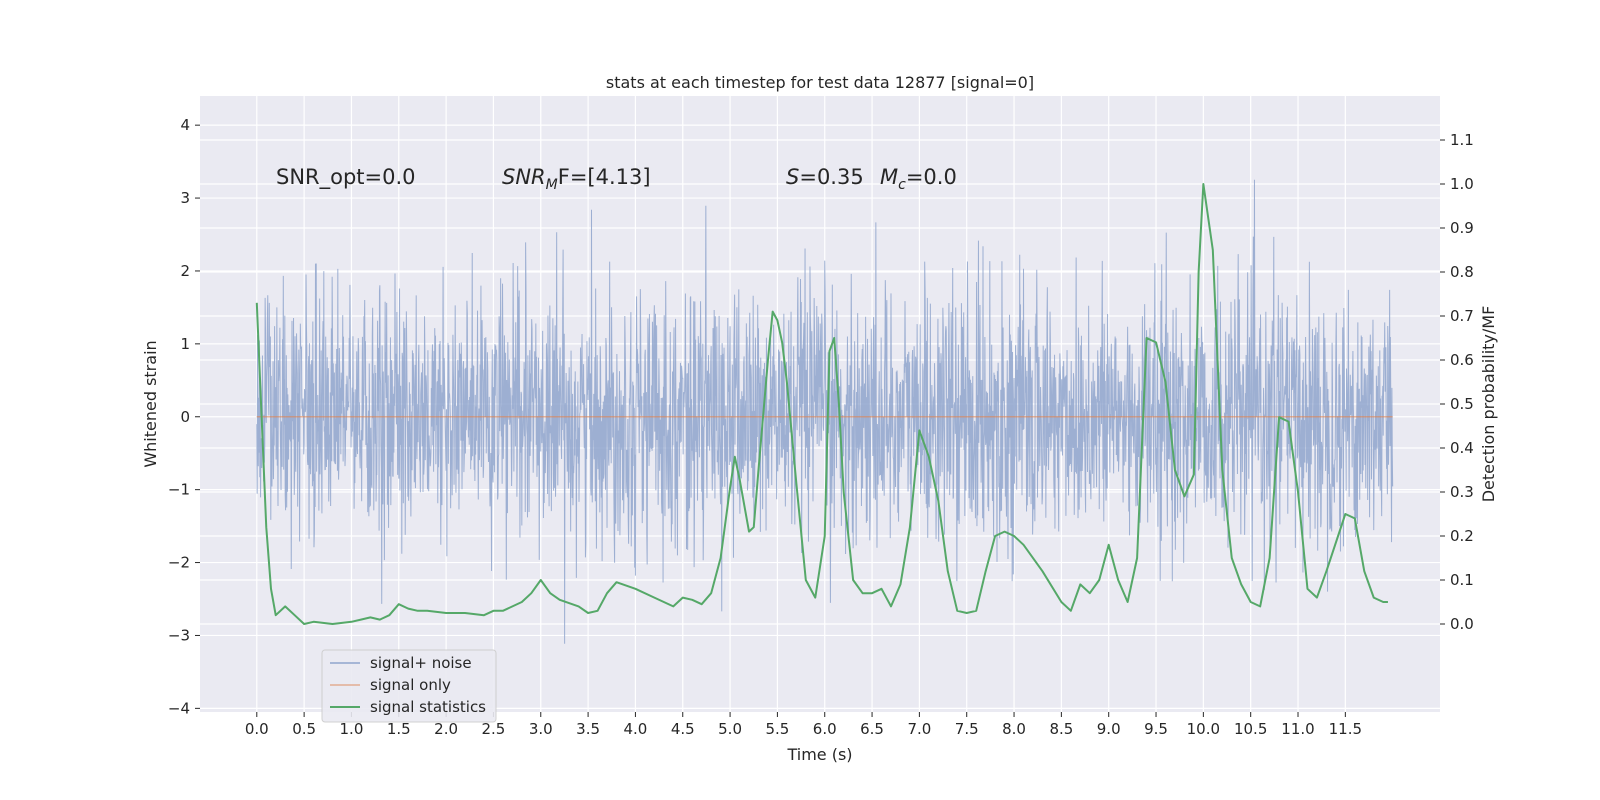 The height and width of the screenshot is (800, 1600). What do you see at coordinates (792, 177) in the screenshot?
I see `annotation-s-main: S` at bounding box center [792, 177].